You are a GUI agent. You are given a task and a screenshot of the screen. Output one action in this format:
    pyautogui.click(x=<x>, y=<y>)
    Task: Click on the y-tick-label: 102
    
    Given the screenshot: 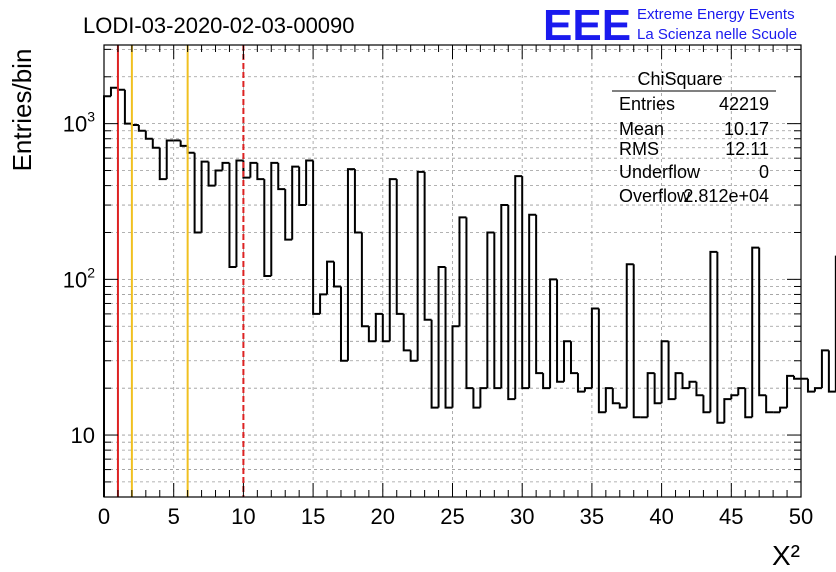 What is the action you would take?
    pyautogui.click(x=79, y=278)
    